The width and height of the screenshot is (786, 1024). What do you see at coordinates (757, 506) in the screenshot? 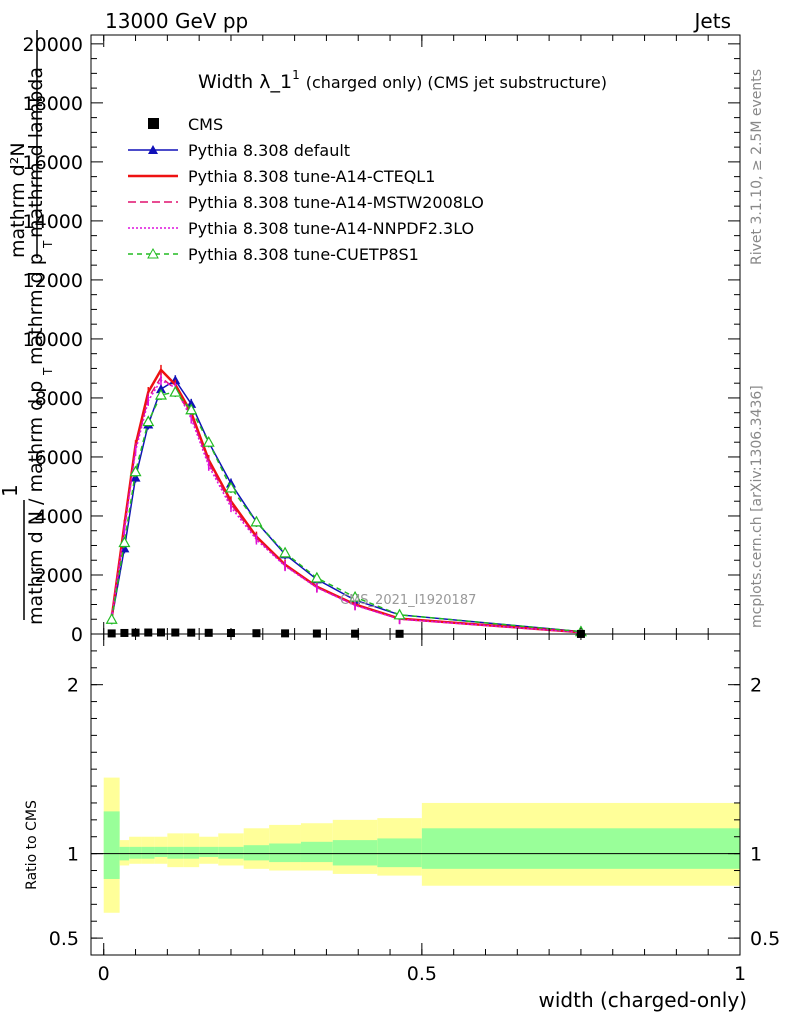
I see `side-label-mcplots: mcplots.cern.ch [arXiv:1306.3436]` at bounding box center [757, 506].